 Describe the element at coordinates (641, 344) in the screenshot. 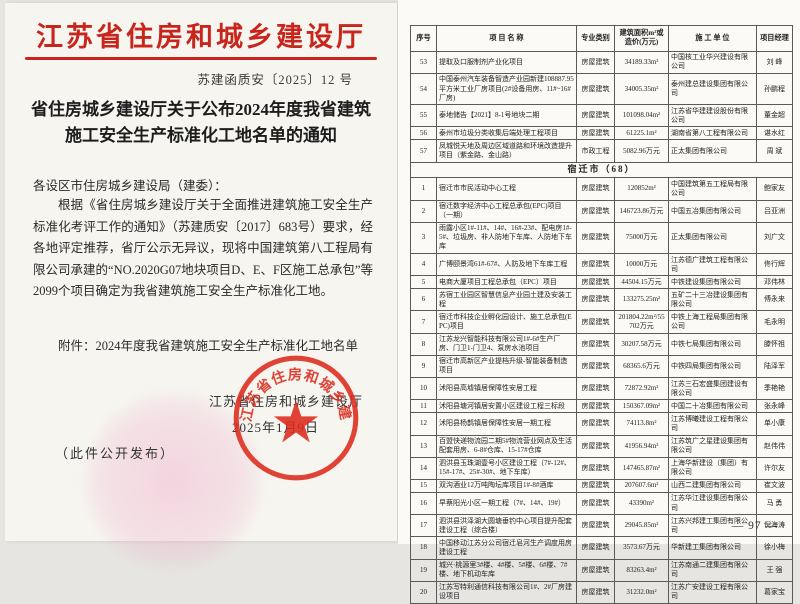

I see `cell-area-cost: 30207.58万元` at that location.